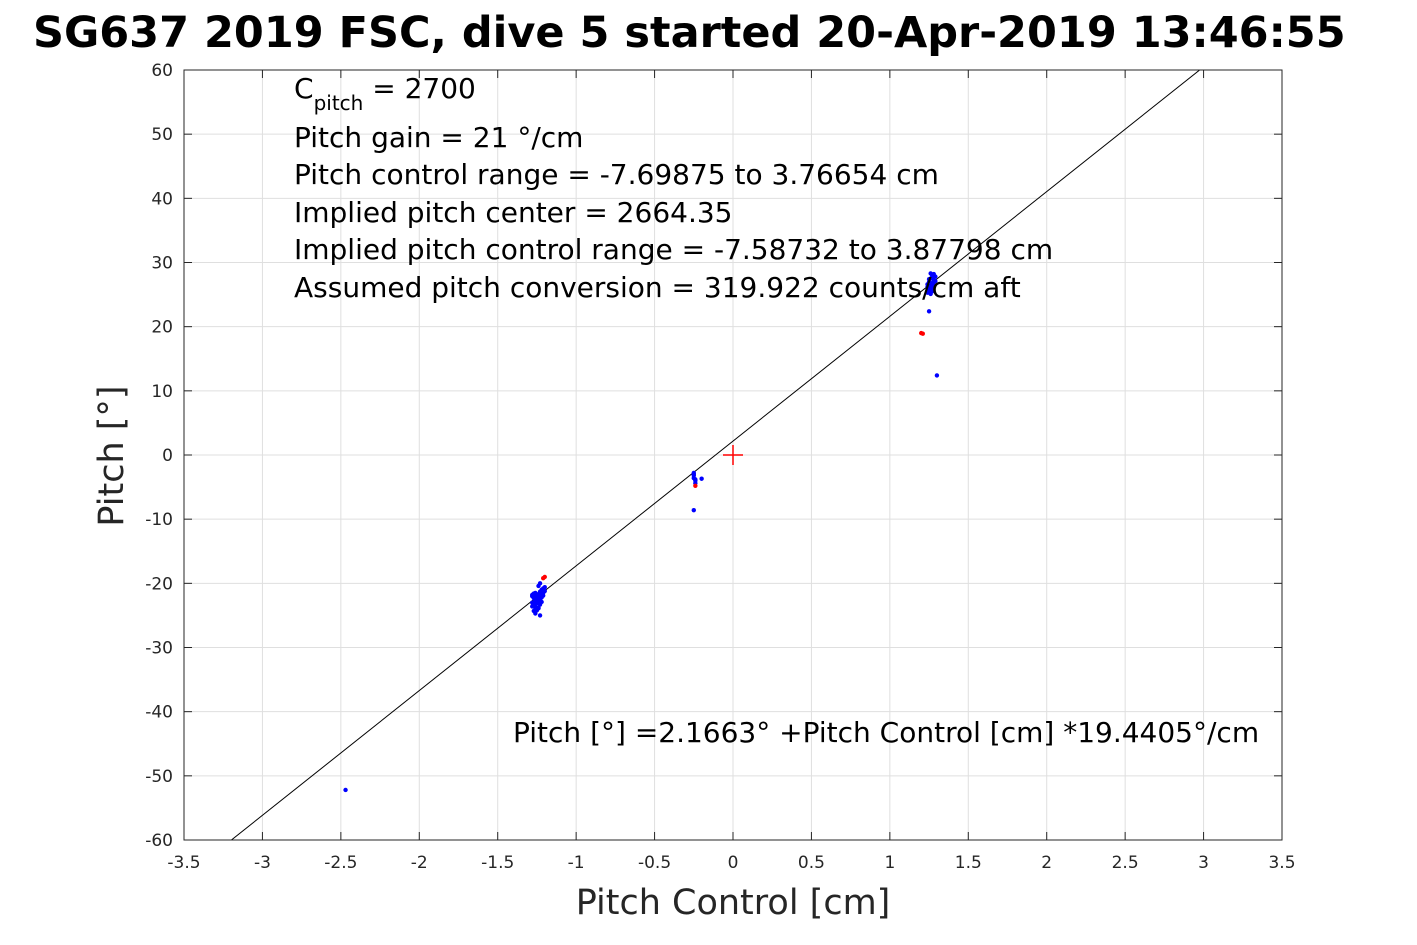 Image resolution: width=1417 pixels, height=945 pixels. Describe the element at coordinates (340, 863) in the screenshot. I see `x-tick-label: -2.5` at that location.